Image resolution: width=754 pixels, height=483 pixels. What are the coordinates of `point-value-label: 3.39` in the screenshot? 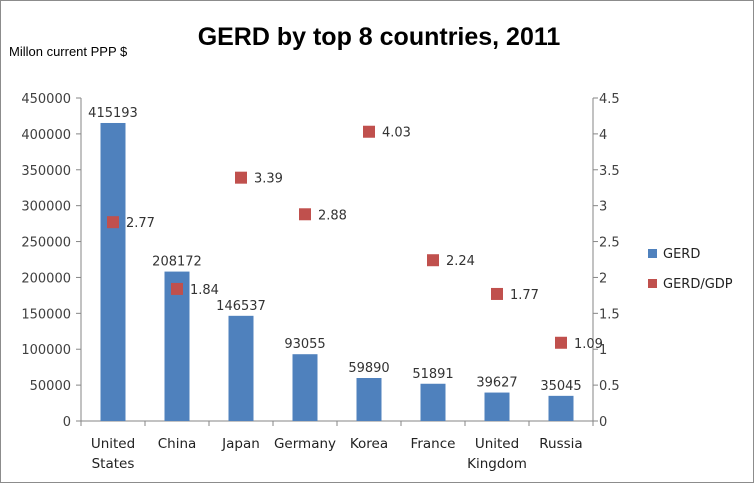 It's located at (268, 179).